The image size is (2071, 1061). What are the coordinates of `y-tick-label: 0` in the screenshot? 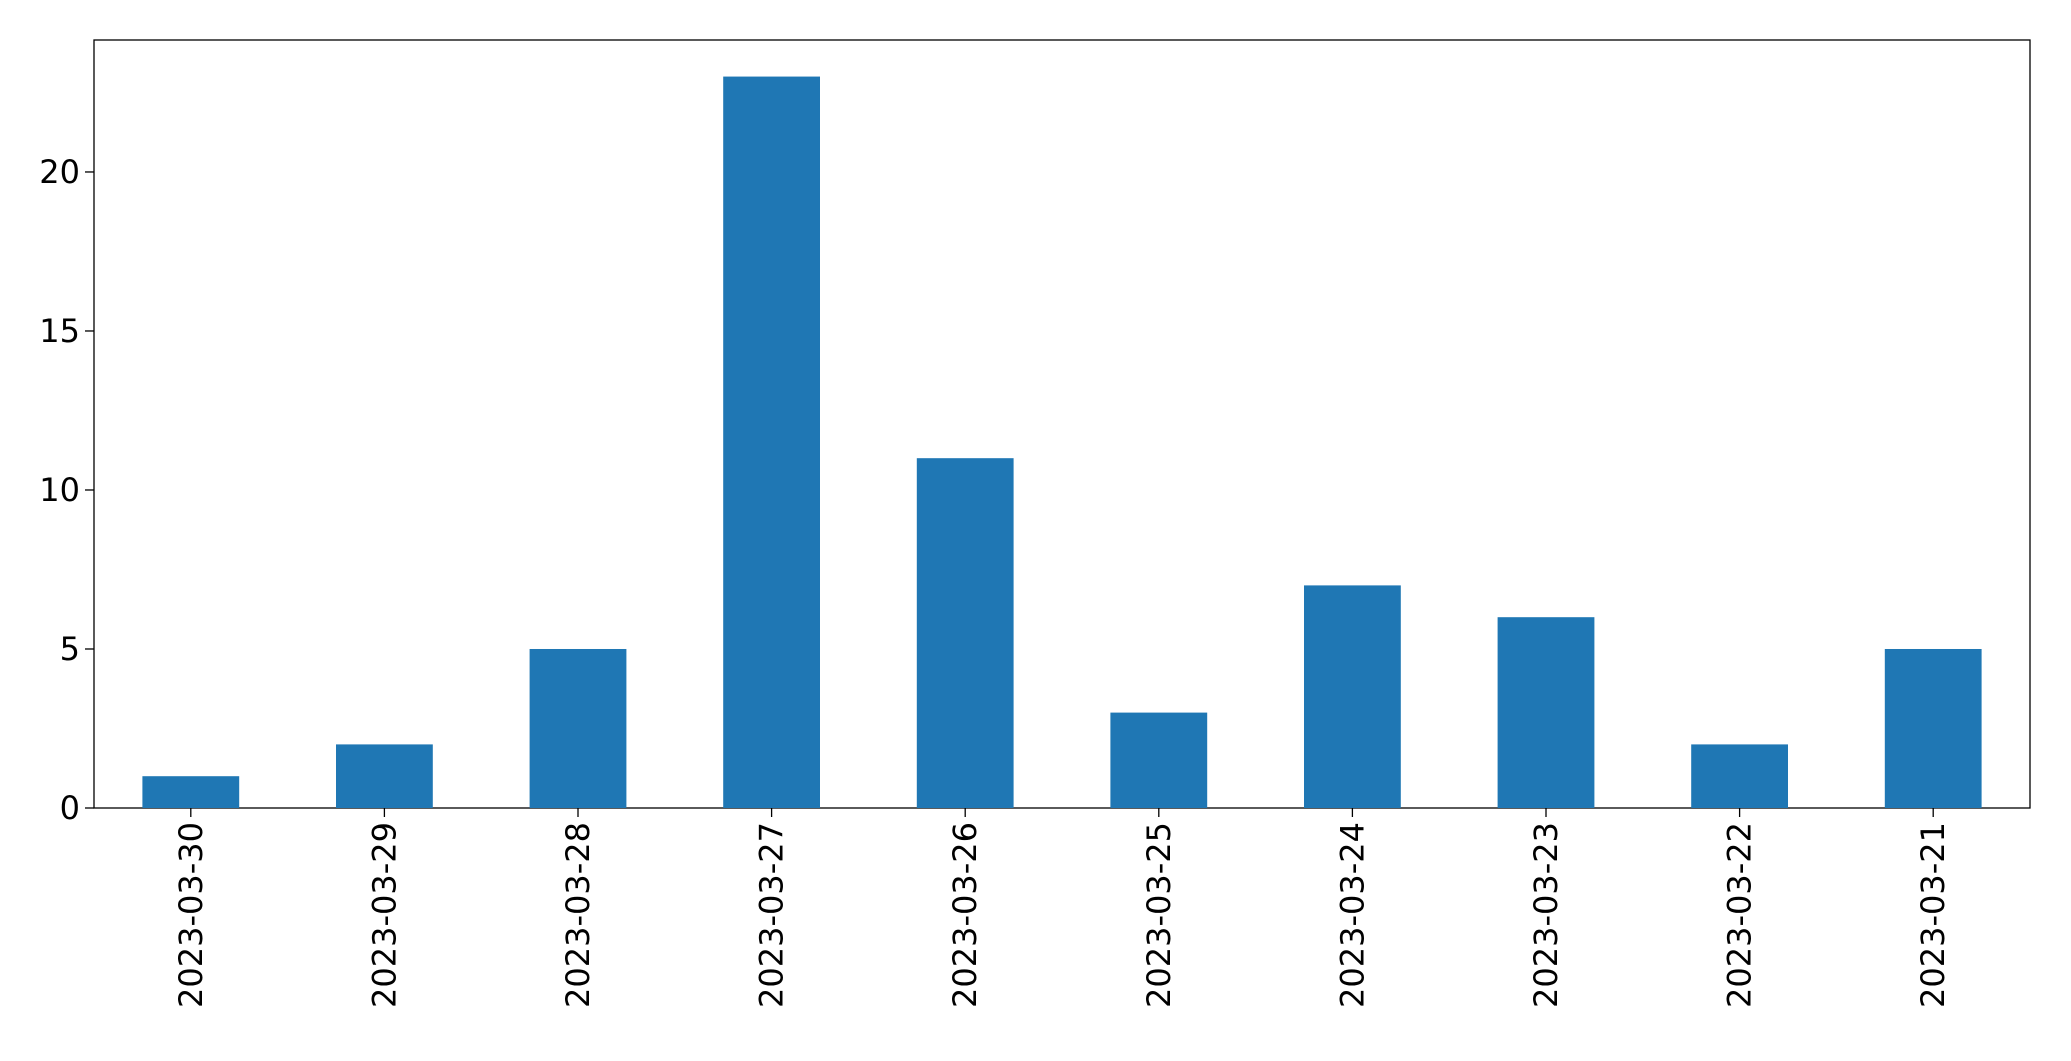 It's located at (70, 808).